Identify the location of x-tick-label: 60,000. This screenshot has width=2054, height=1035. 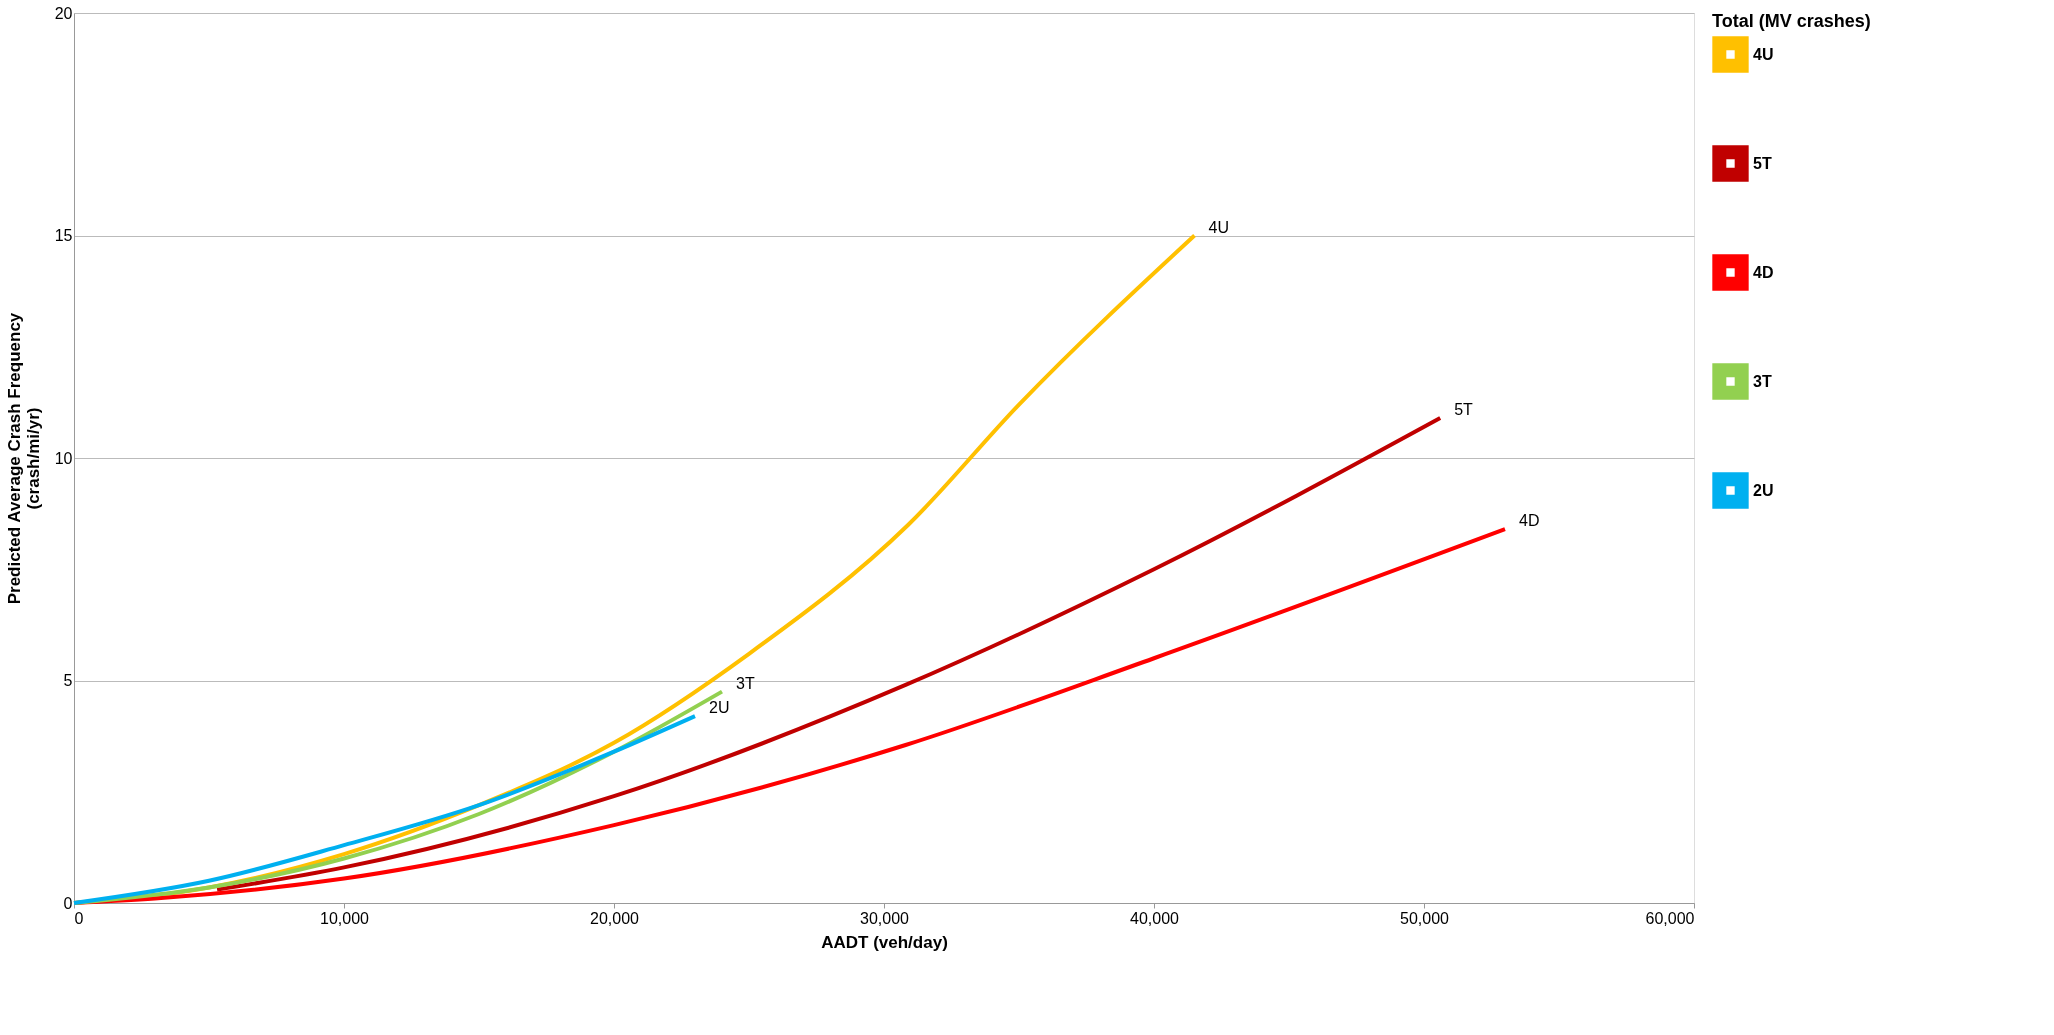
(1670, 918).